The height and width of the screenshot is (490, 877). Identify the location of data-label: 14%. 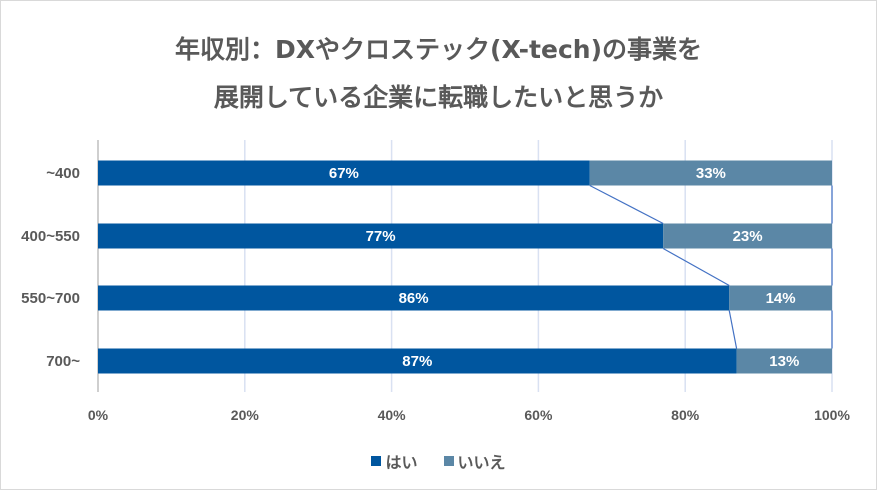
(781, 298).